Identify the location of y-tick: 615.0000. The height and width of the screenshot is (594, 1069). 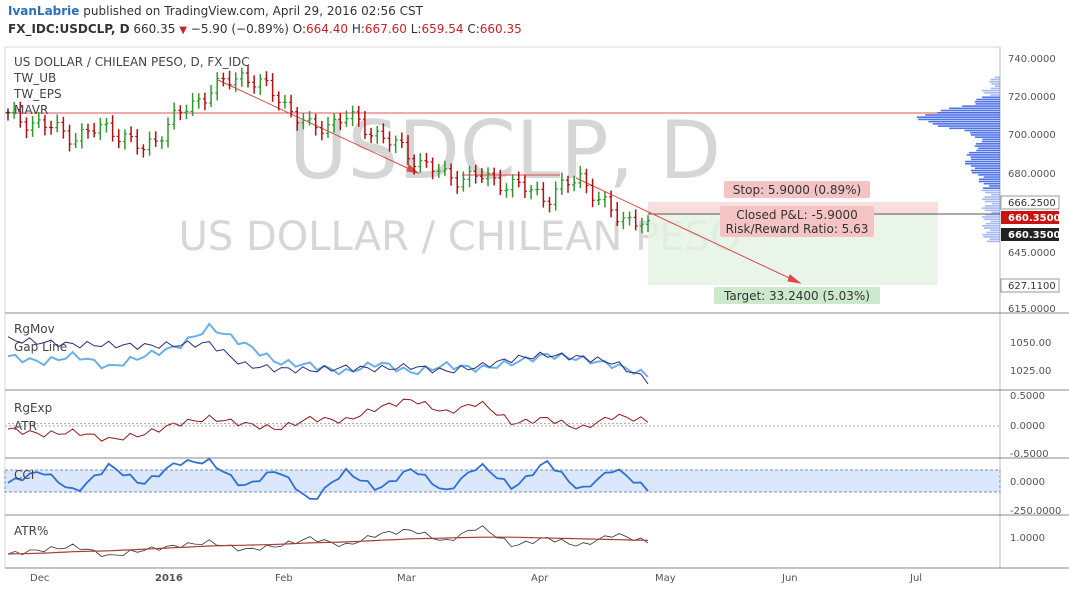
(1032, 309).